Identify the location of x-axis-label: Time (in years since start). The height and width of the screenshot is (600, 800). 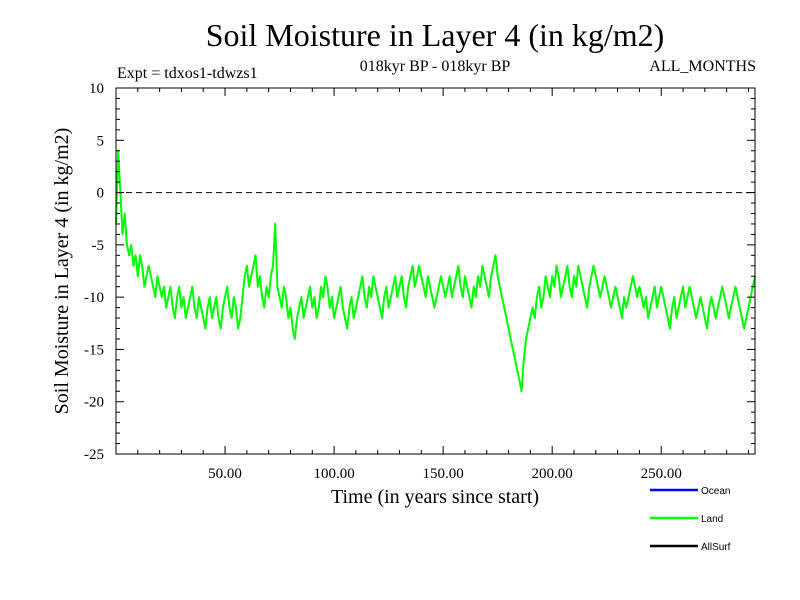
(435, 497).